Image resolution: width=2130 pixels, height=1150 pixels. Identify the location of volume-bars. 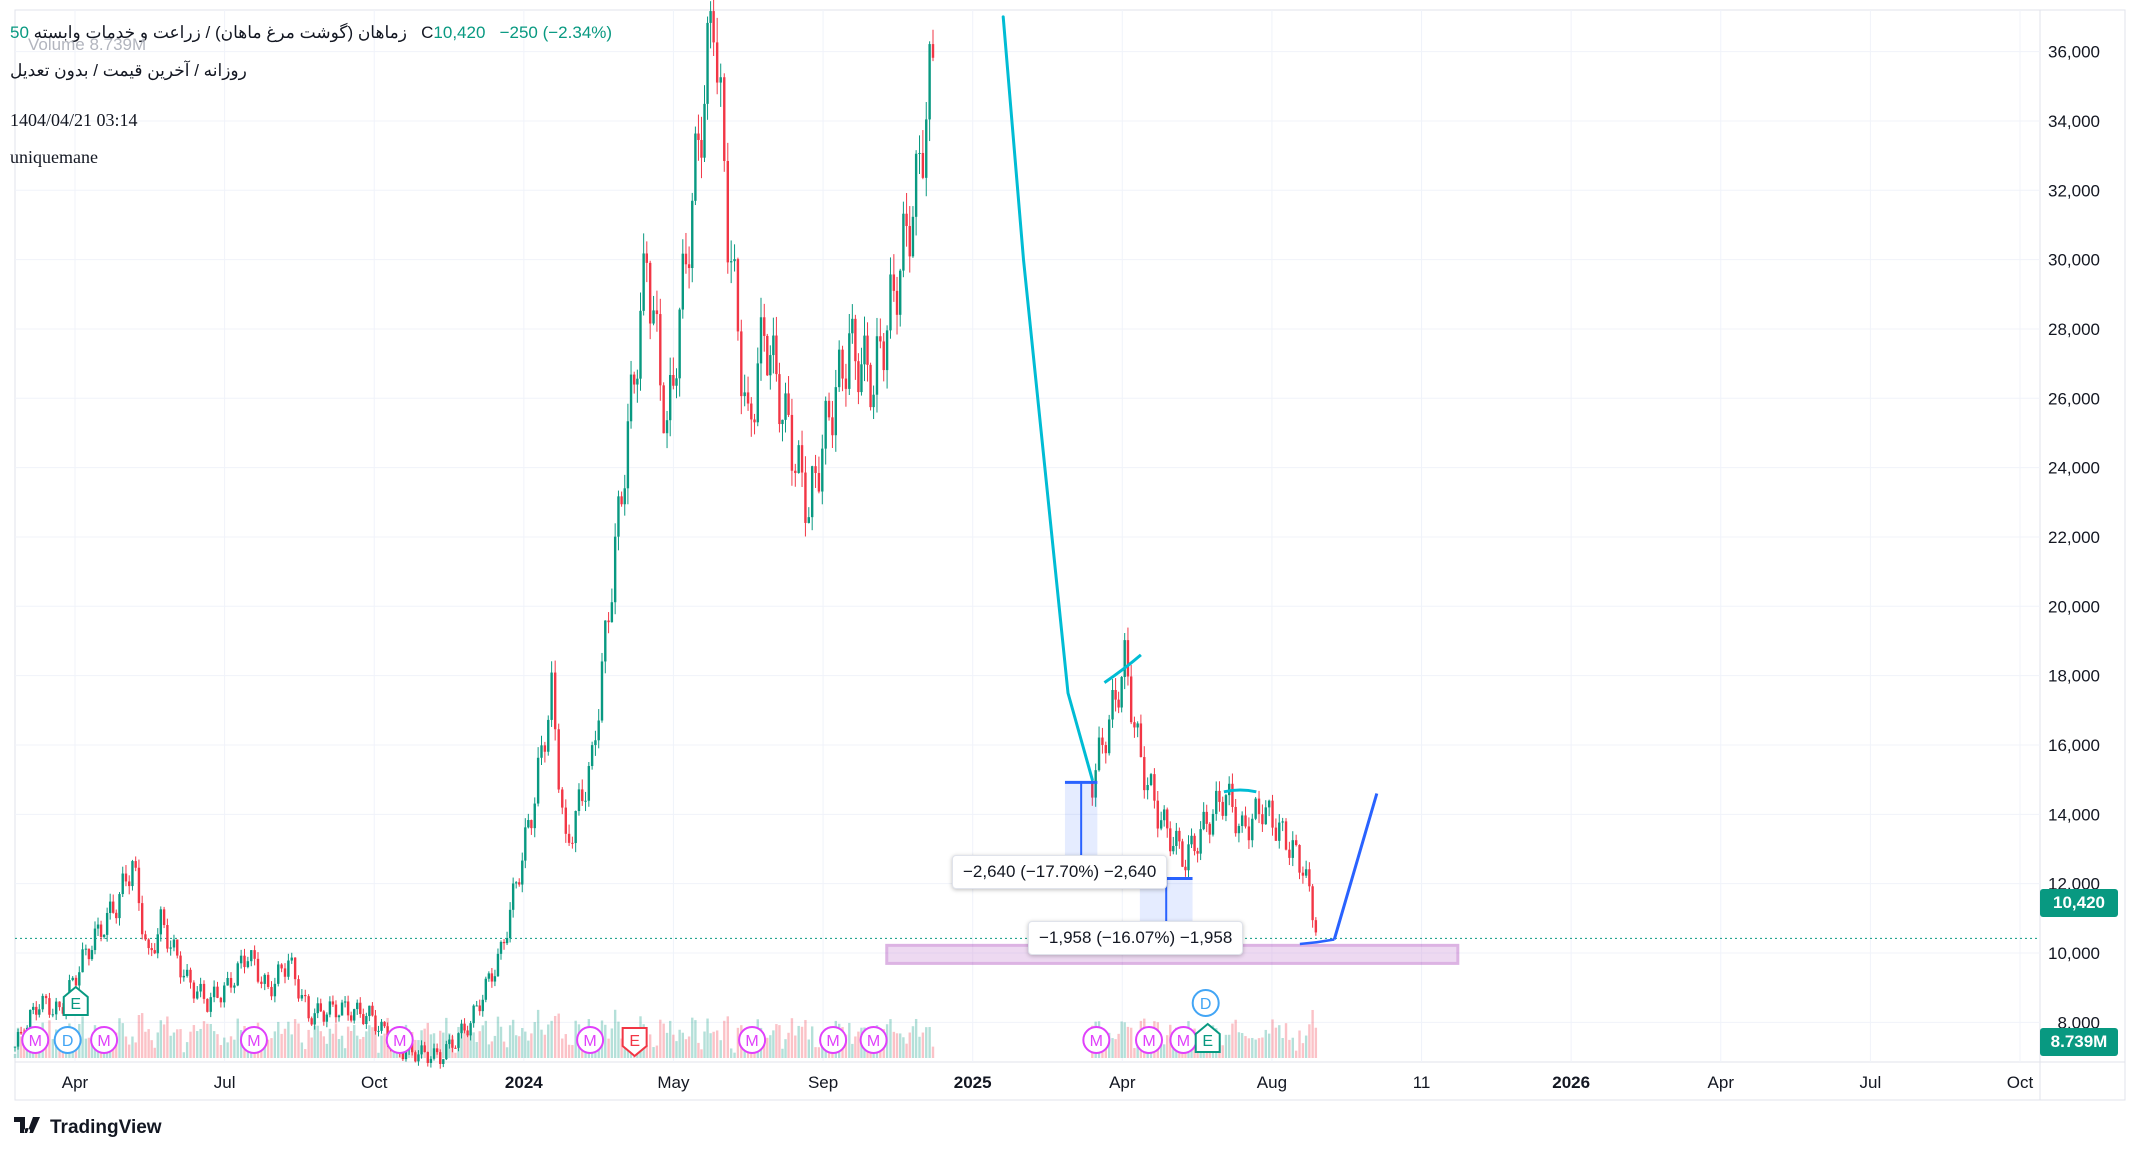
(665, 1033).